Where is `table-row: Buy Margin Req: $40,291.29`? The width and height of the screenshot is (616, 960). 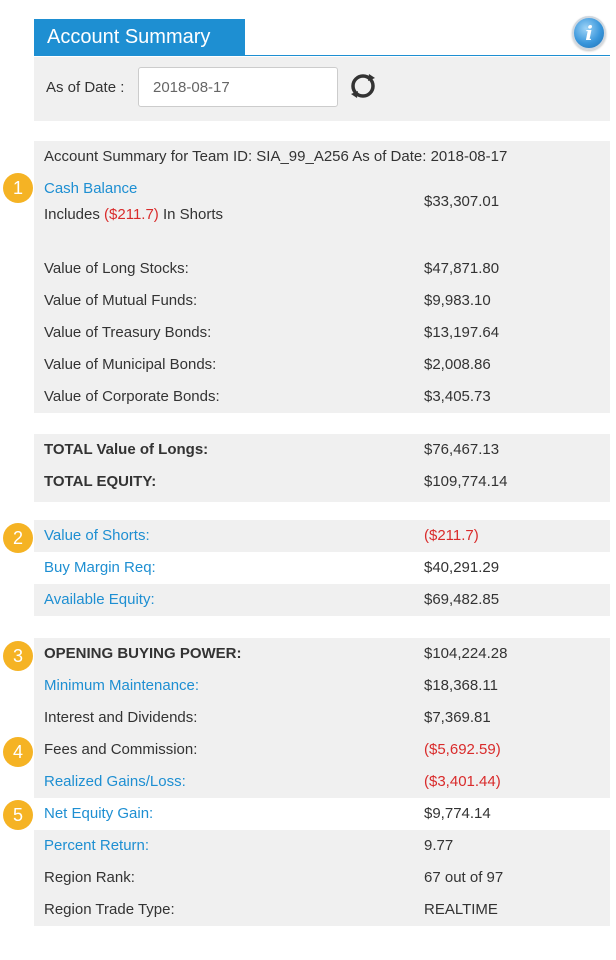
table-row: Buy Margin Req: $40,291.29 is located at coordinates (322, 568).